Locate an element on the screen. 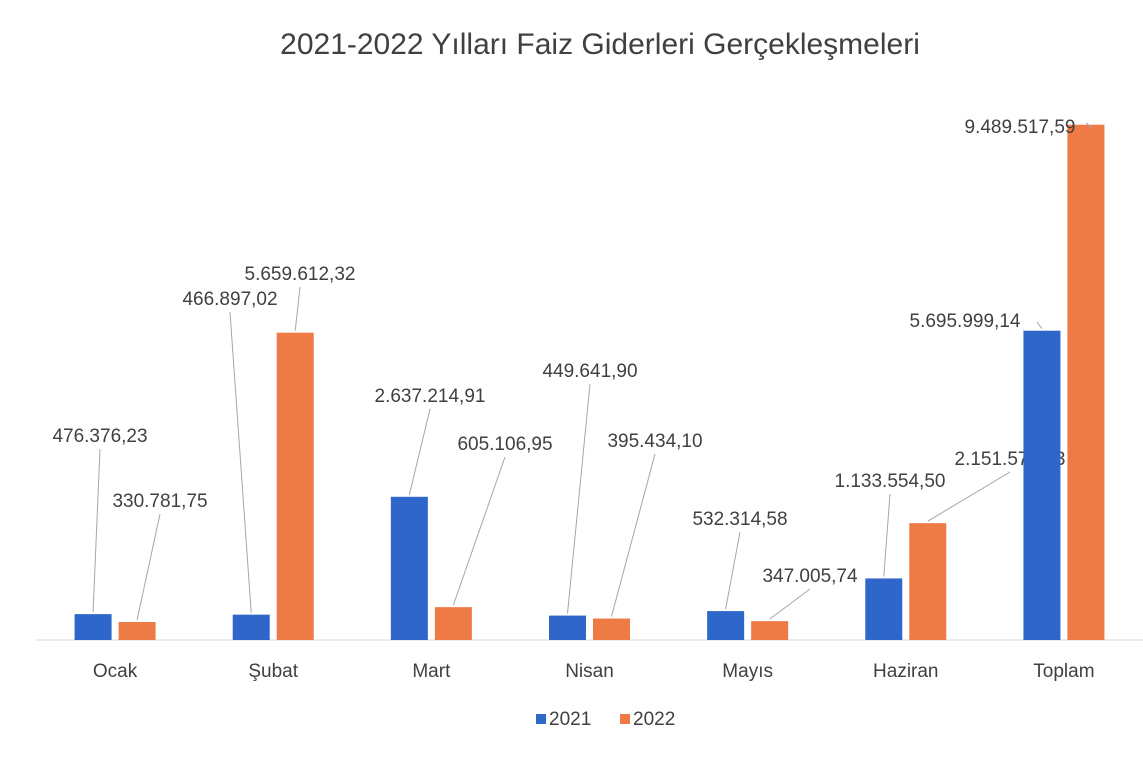 This screenshot has height=761, width=1143. x-tick-label: Mart is located at coordinates (431, 671).